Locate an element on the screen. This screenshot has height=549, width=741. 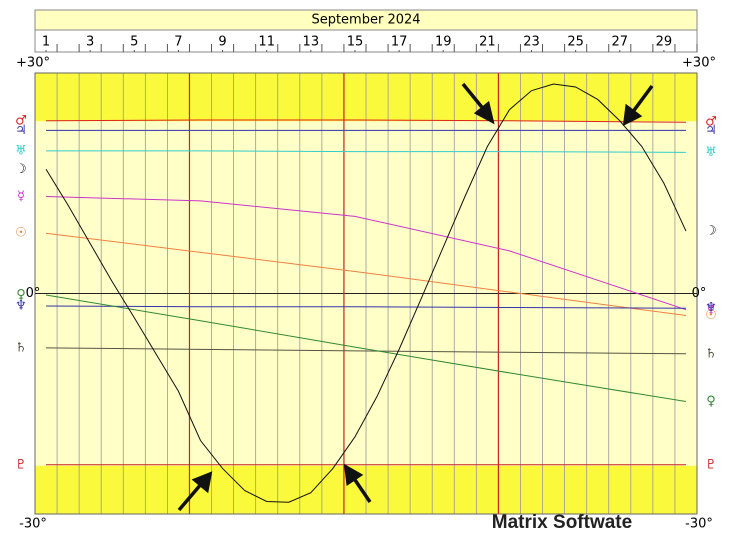
series-label-left: ♅ is located at coordinates (21, 150).